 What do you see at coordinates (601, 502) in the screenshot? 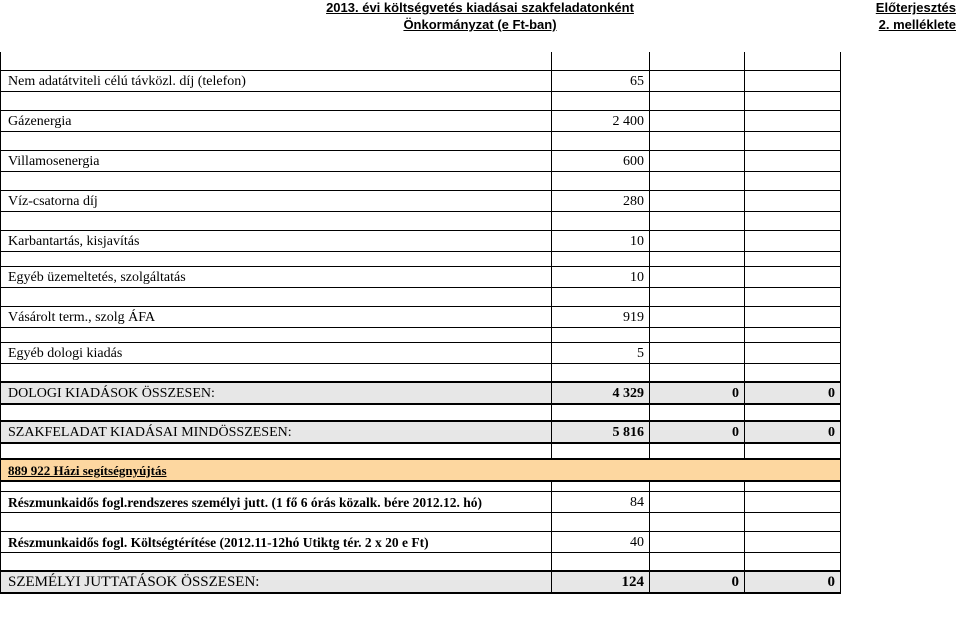
I see `row-value-1: 84` at bounding box center [601, 502].